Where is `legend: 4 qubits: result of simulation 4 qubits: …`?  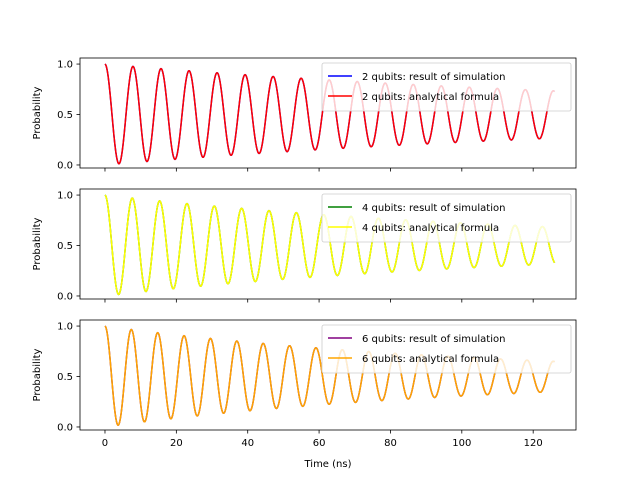
legend: 4 qubits: result of simulation 4 qubits: … is located at coordinates (446, 218).